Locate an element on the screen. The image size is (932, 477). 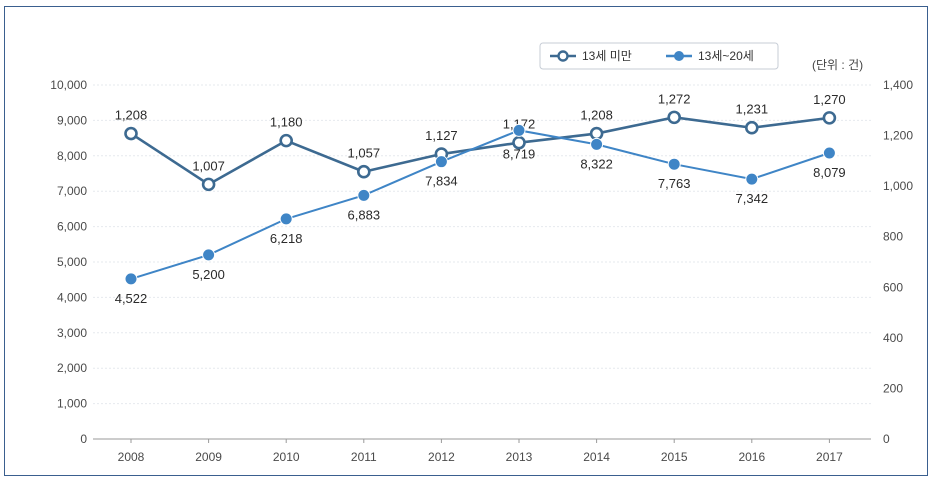
legend-box is located at coordinates (659, 56).